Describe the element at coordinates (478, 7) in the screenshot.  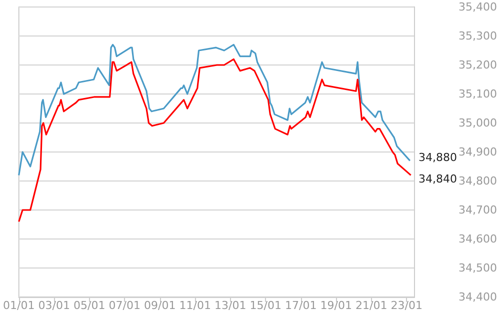
I see `y-tick-label: 35,400` at that location.